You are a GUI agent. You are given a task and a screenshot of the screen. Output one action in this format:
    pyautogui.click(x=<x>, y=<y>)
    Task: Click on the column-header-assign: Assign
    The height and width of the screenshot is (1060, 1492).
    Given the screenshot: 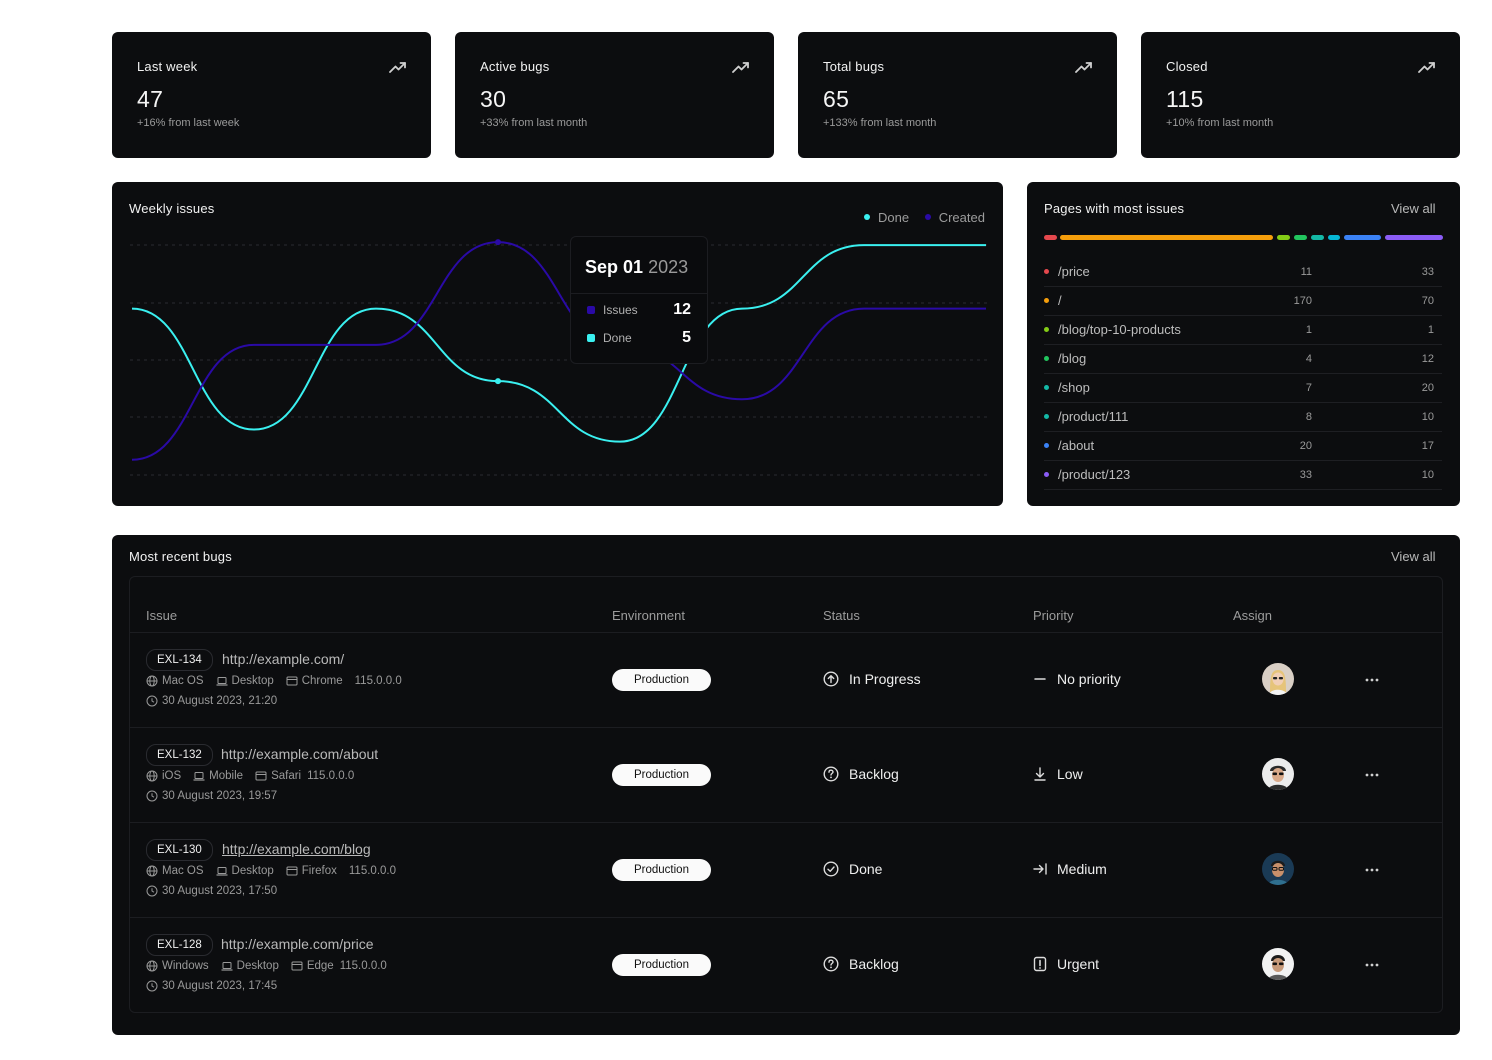 What is the action you would take?
    pyautogui.click(x=1253, y=615)
    